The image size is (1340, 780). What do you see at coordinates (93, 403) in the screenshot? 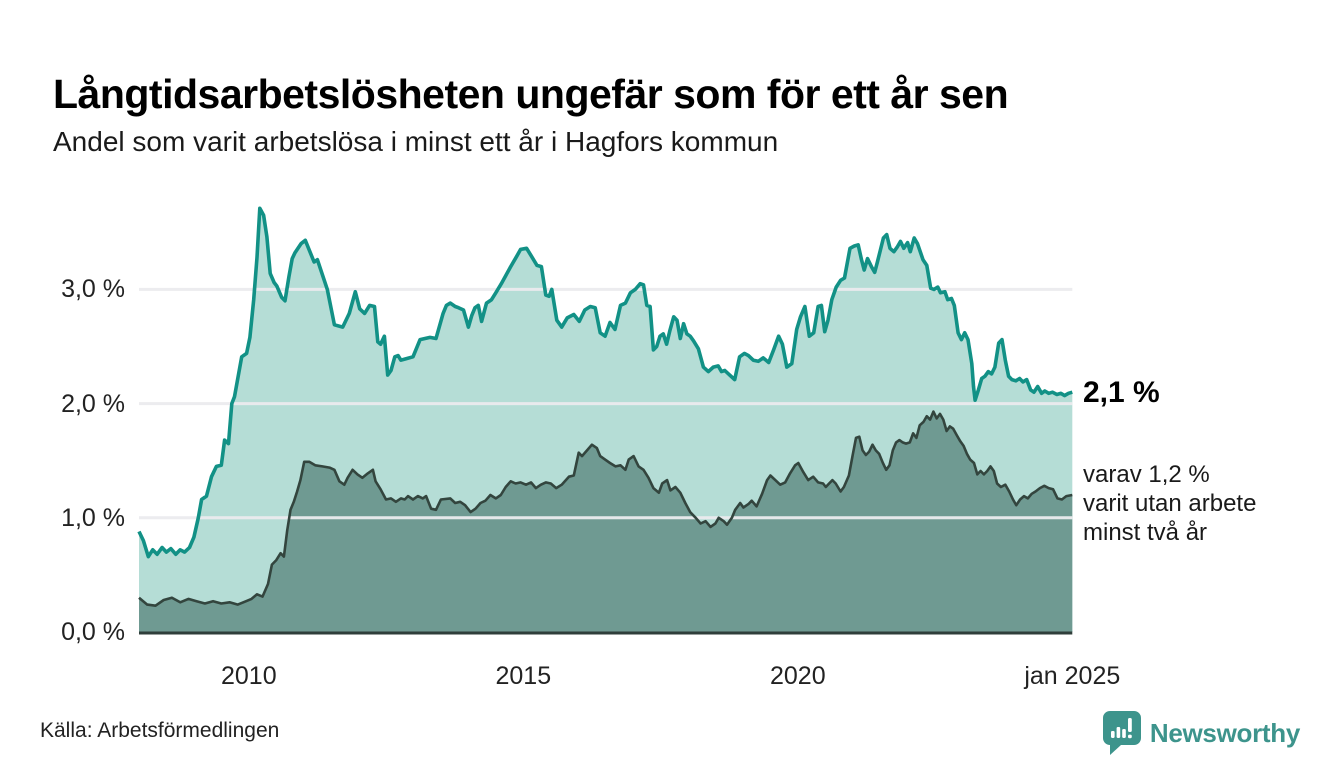
I see `y-tick-label: 2,0 %` at bounding box center [93, 403].